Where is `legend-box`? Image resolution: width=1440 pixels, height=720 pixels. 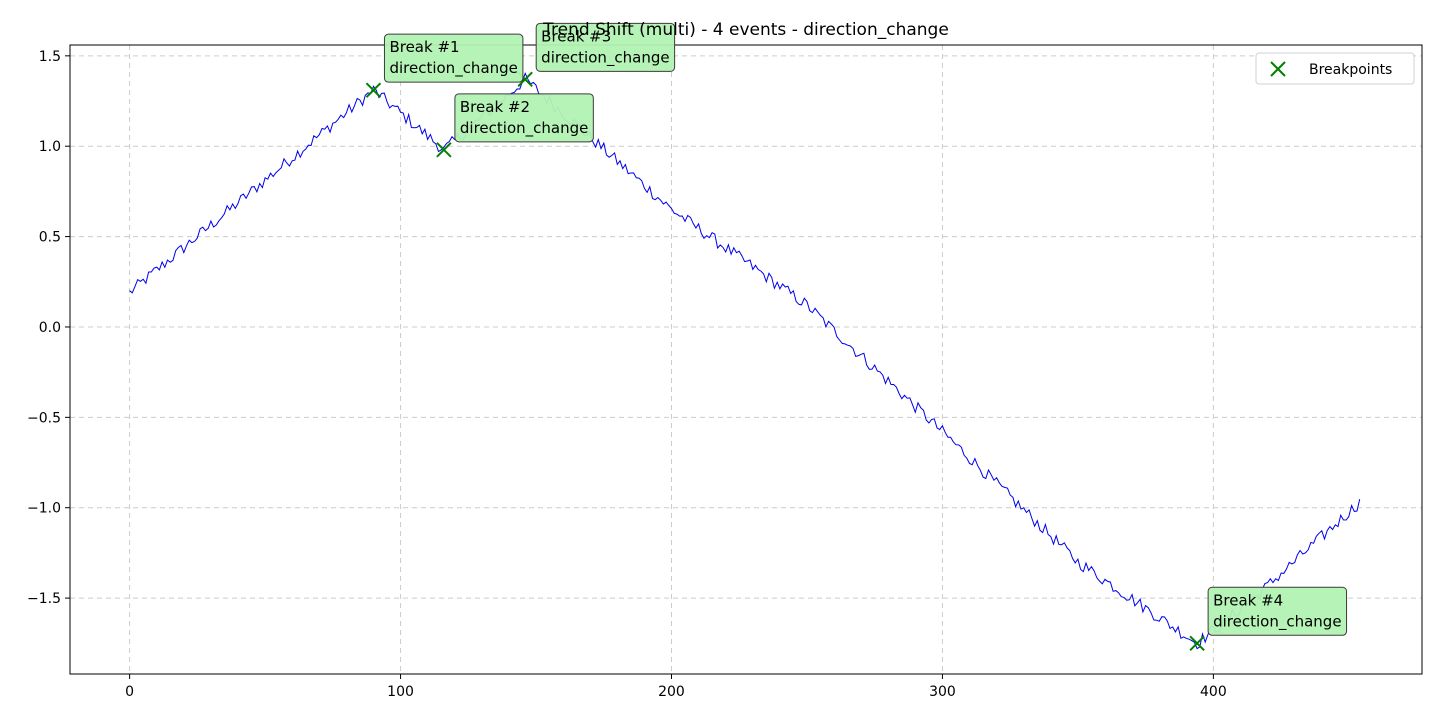
legend-box is located at coordinates (1335, 68).